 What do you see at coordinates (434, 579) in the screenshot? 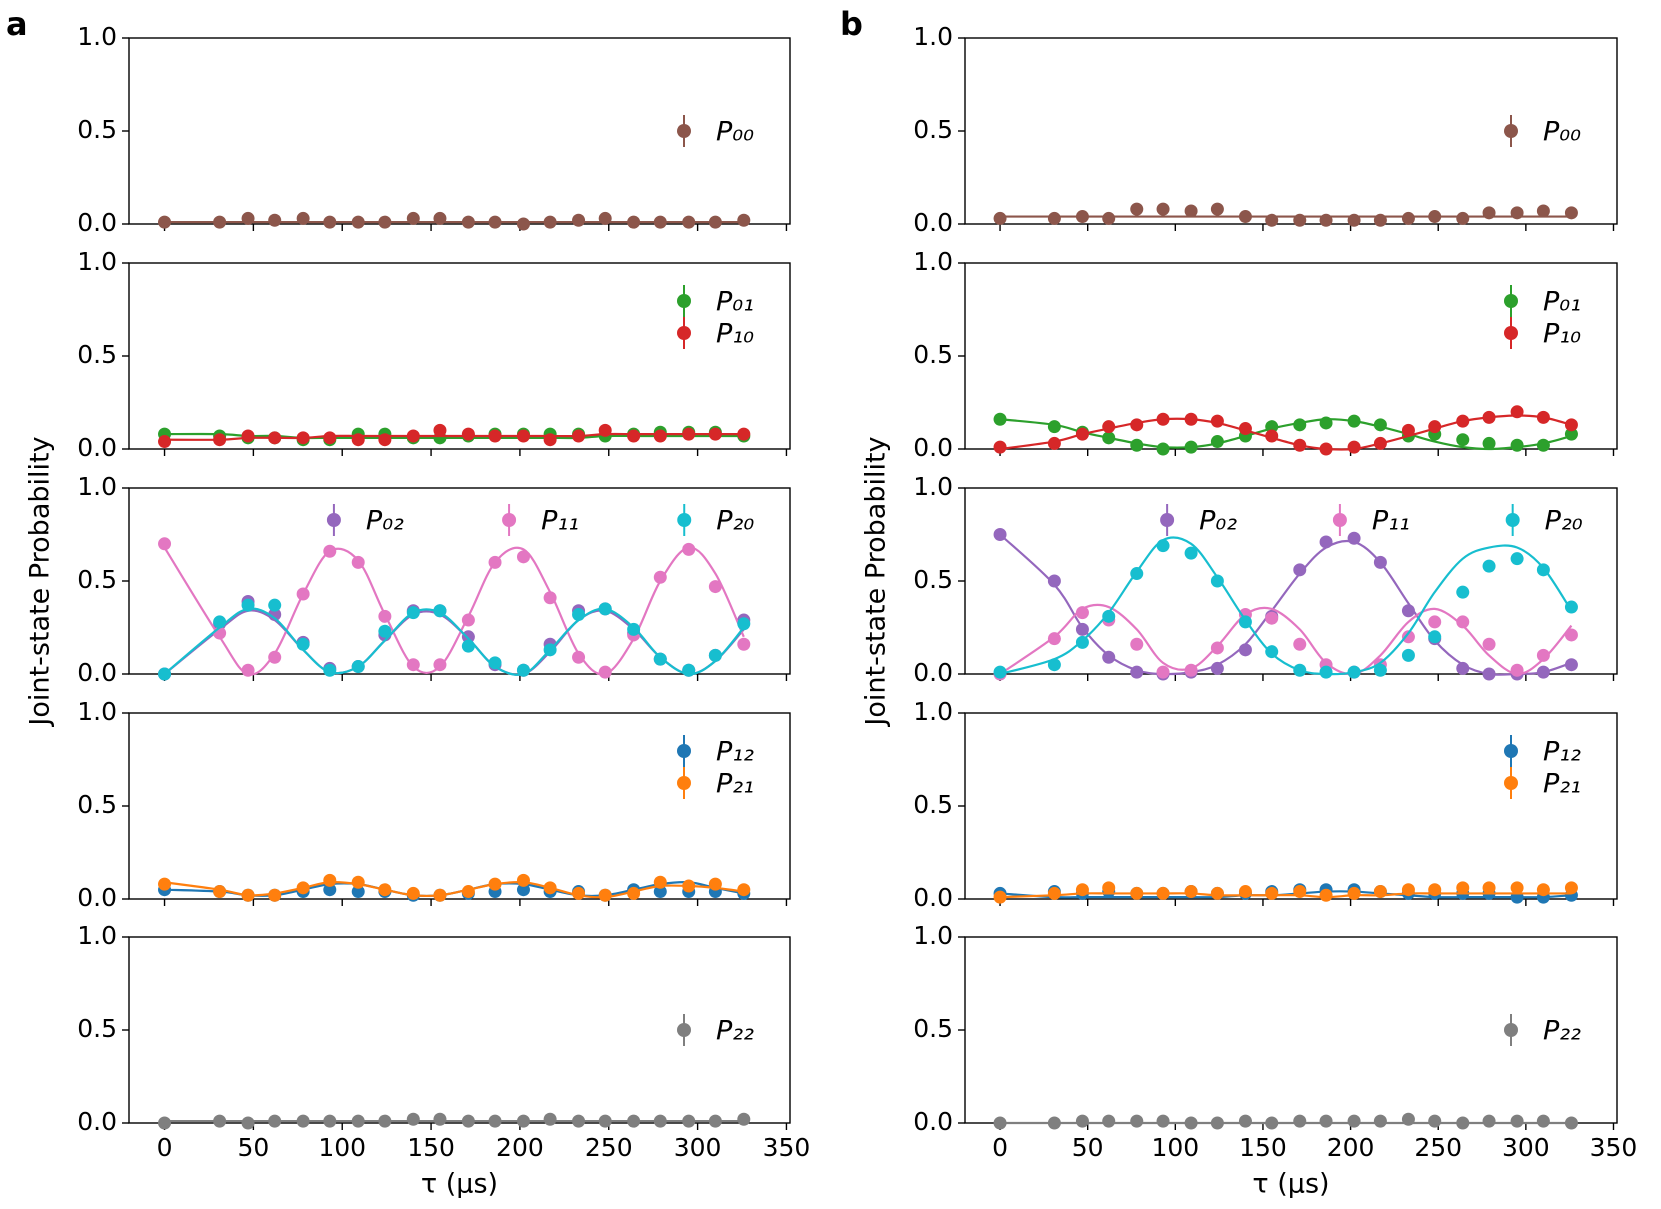
I see `subplot: 0.0 0.5 1.0 P₀₂ P₁₁ P₂₀` at bounding box center [434, 579].